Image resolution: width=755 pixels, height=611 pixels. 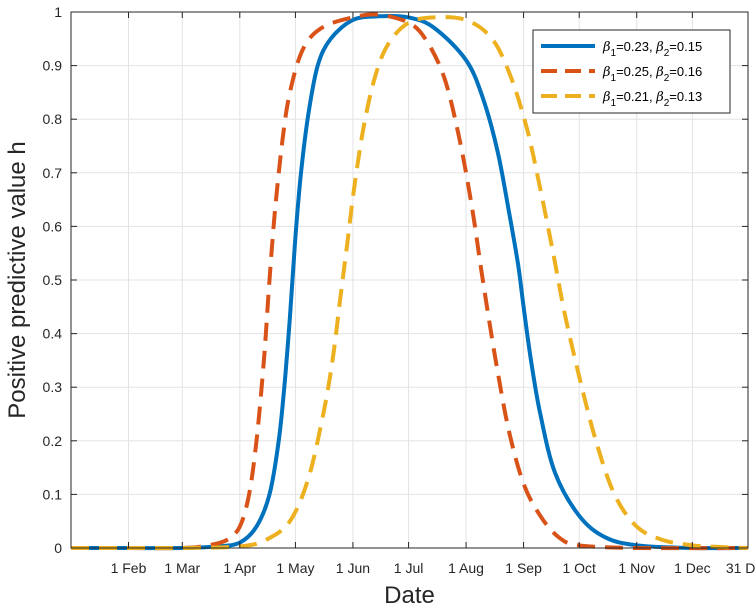 What do you see at coordinates (53, 173) in the screenshot?
I see `y-tick-label: 0.7` at bounding box center [53, 173].